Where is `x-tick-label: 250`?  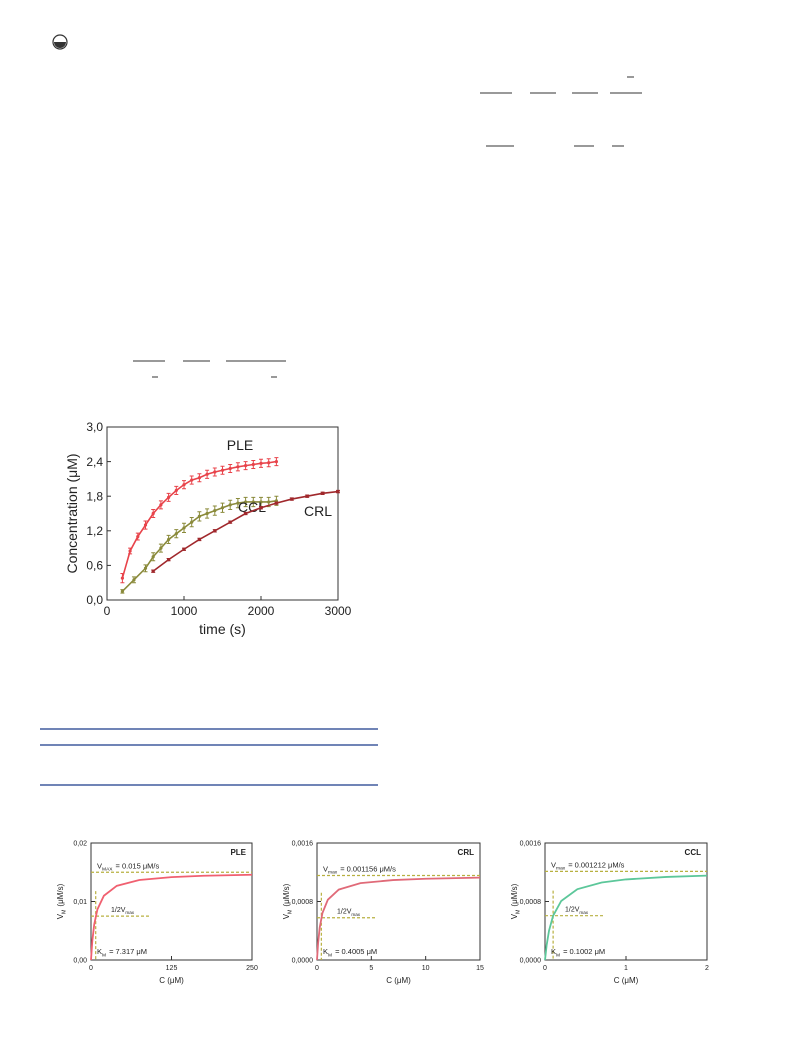 x-tick-label: 250 is located at coordinates (252, 968).